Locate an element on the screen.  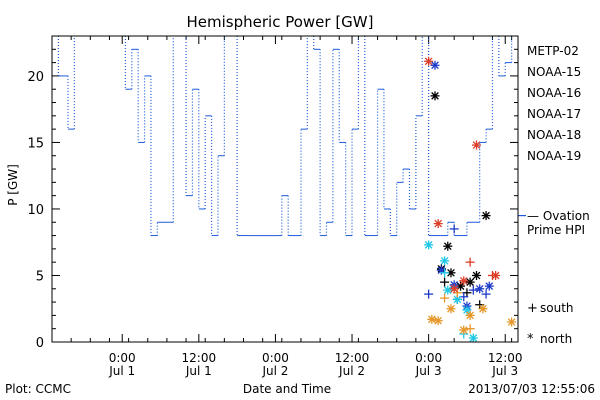
data-points is located at coordinates (470, 199).